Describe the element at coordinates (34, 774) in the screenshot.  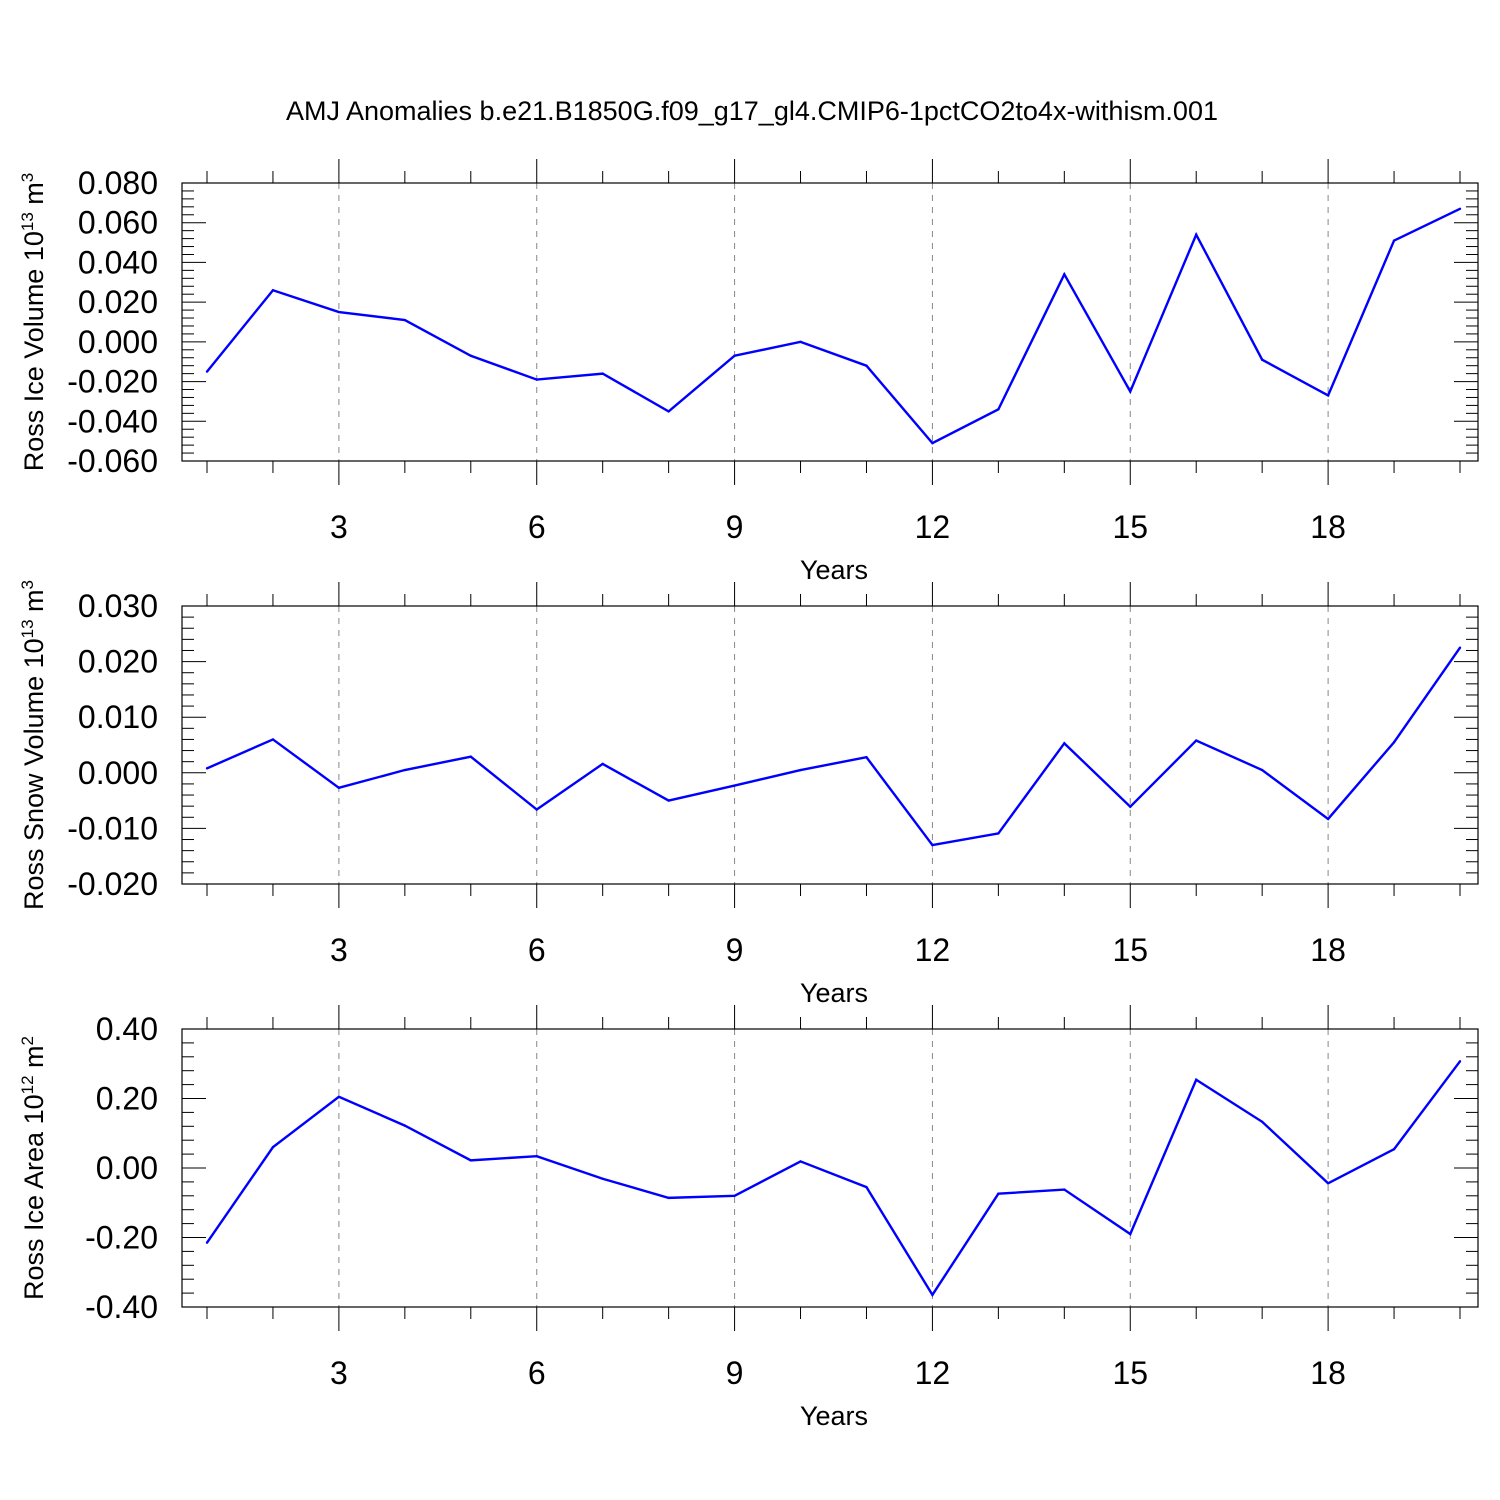
I see `y-axis-title-text: Ross Snow Volume 10` at that location.